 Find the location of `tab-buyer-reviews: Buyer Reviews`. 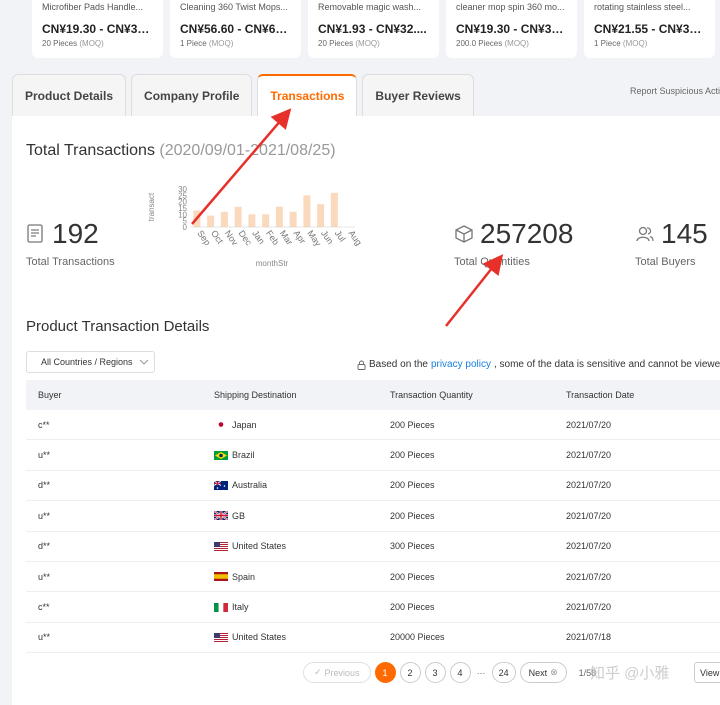

tab-buyer-reviews: Buyer Reviews is located at coordinates (418, 95).